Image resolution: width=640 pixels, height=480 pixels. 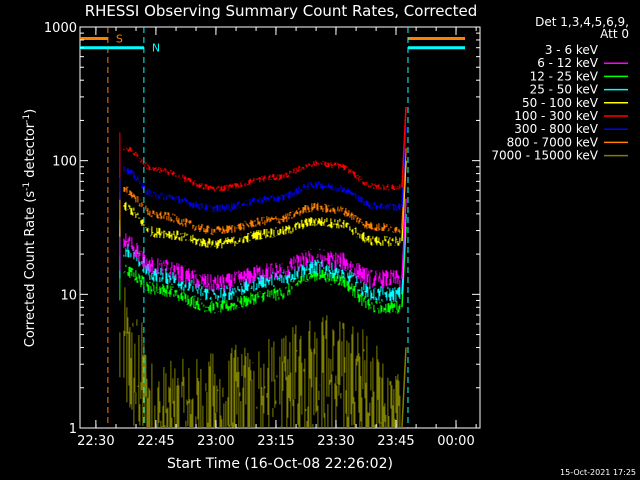 What do you see at coordinates (68, 295) in the screenshot?
I see `y-tick-label: 10` at bounding box center [68, 295].